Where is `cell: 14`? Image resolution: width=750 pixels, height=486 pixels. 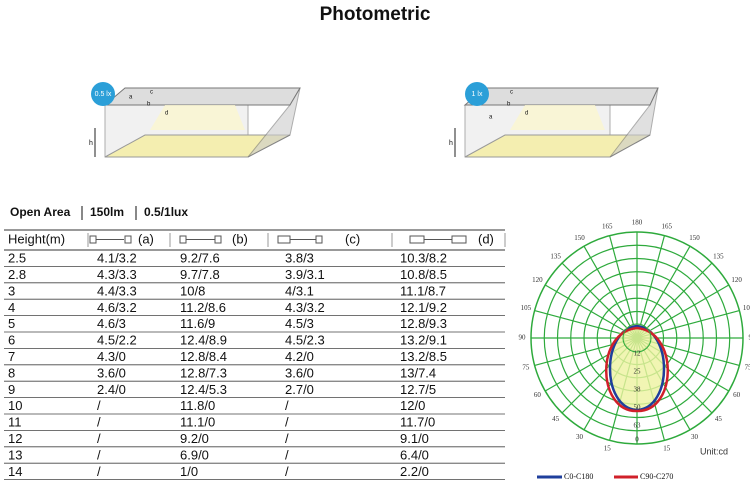
cell: 14 is located at coordinates (15, 471).